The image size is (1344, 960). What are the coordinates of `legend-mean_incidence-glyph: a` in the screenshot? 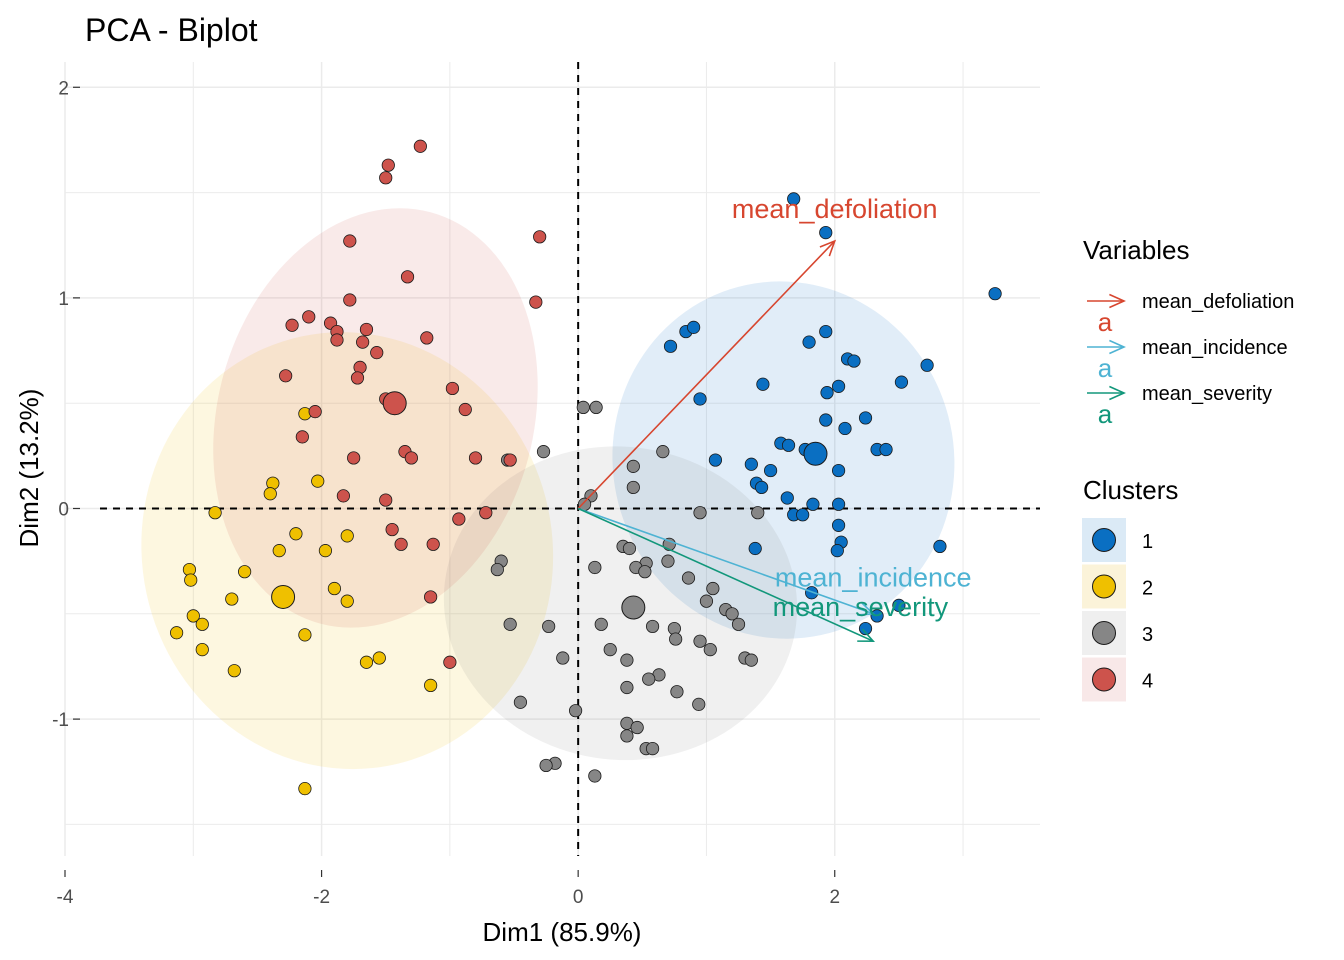 It's located at (1105, 368).